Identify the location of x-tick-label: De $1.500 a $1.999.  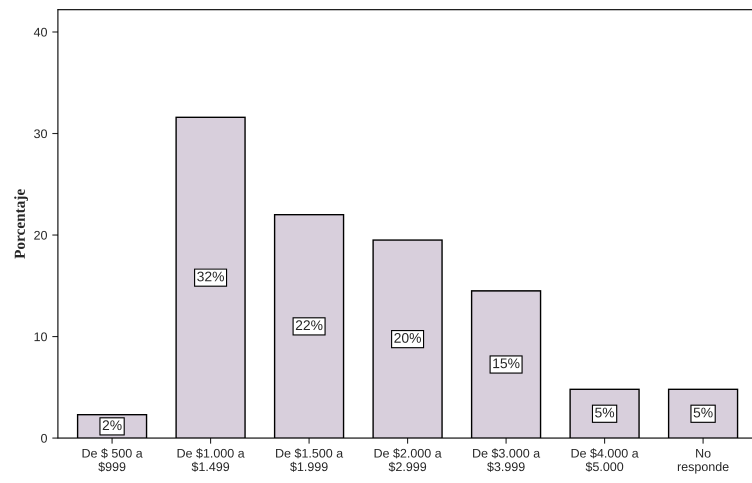
(310, 460).